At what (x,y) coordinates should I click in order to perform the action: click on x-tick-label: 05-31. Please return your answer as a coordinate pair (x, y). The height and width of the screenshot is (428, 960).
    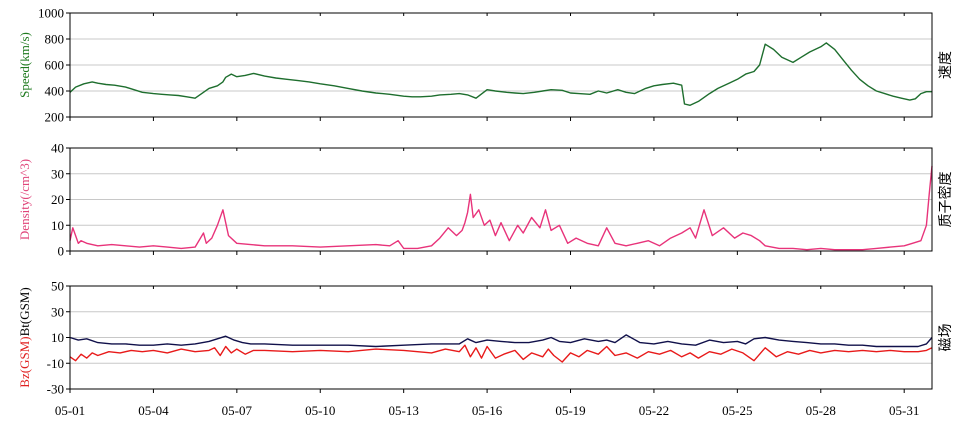
    Looking at the image, I should click on (904, 410).